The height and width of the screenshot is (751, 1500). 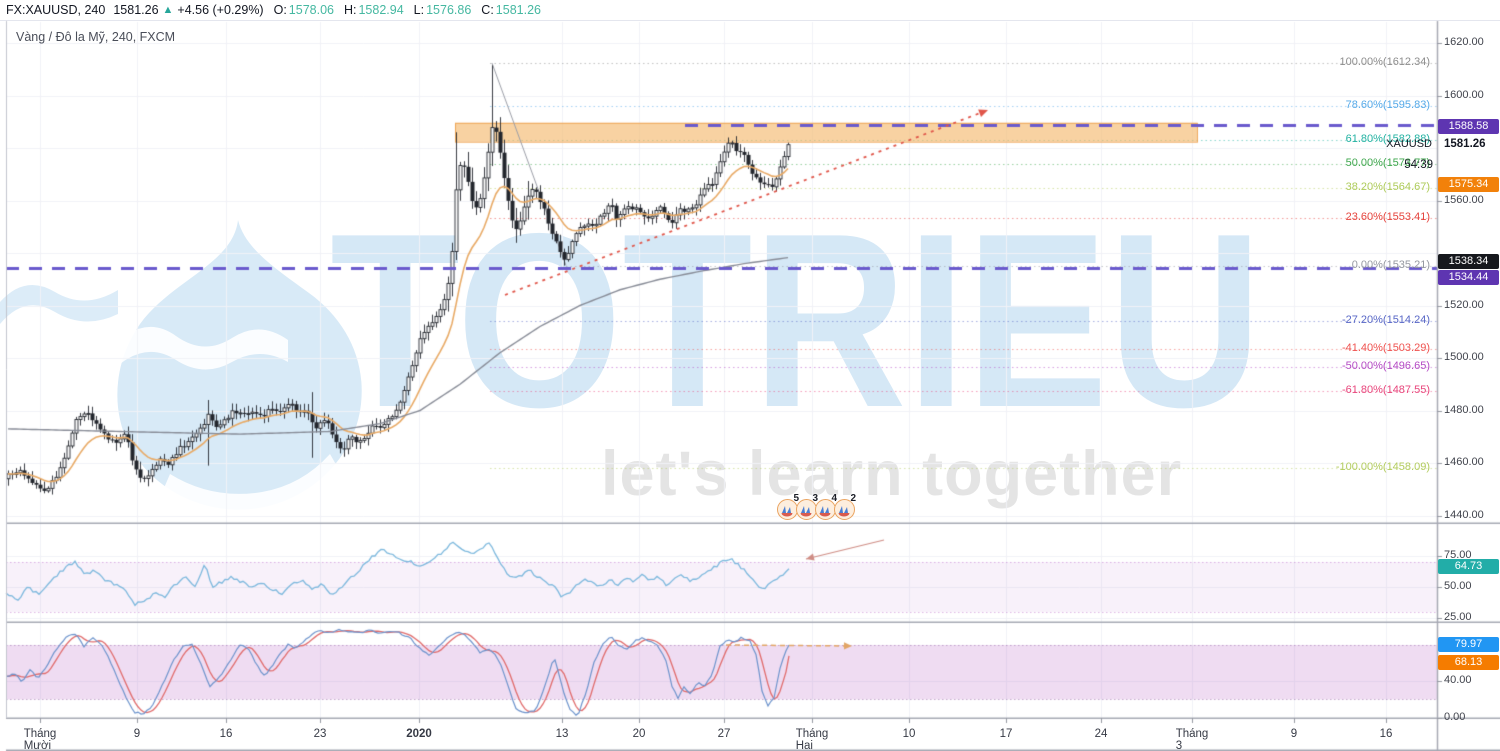 I want to click on stoch-axis-label: 40.00, so click(x=1458, y=680).